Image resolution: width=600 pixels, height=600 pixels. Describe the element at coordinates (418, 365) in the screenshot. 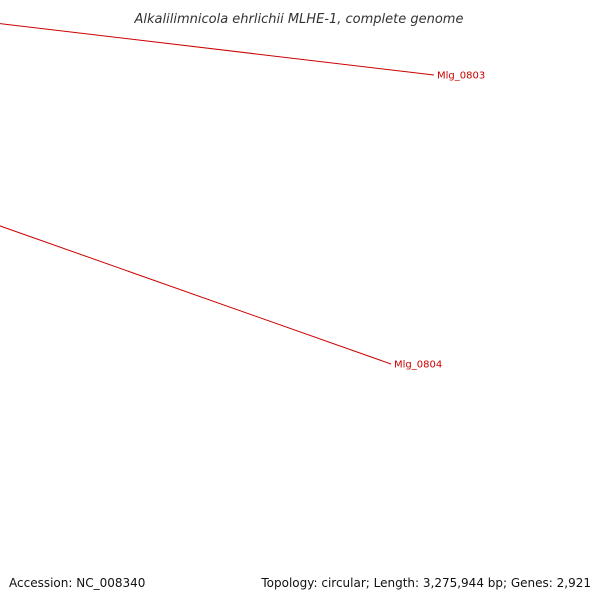

I see `gene-label: Mlg_0804` at that location.